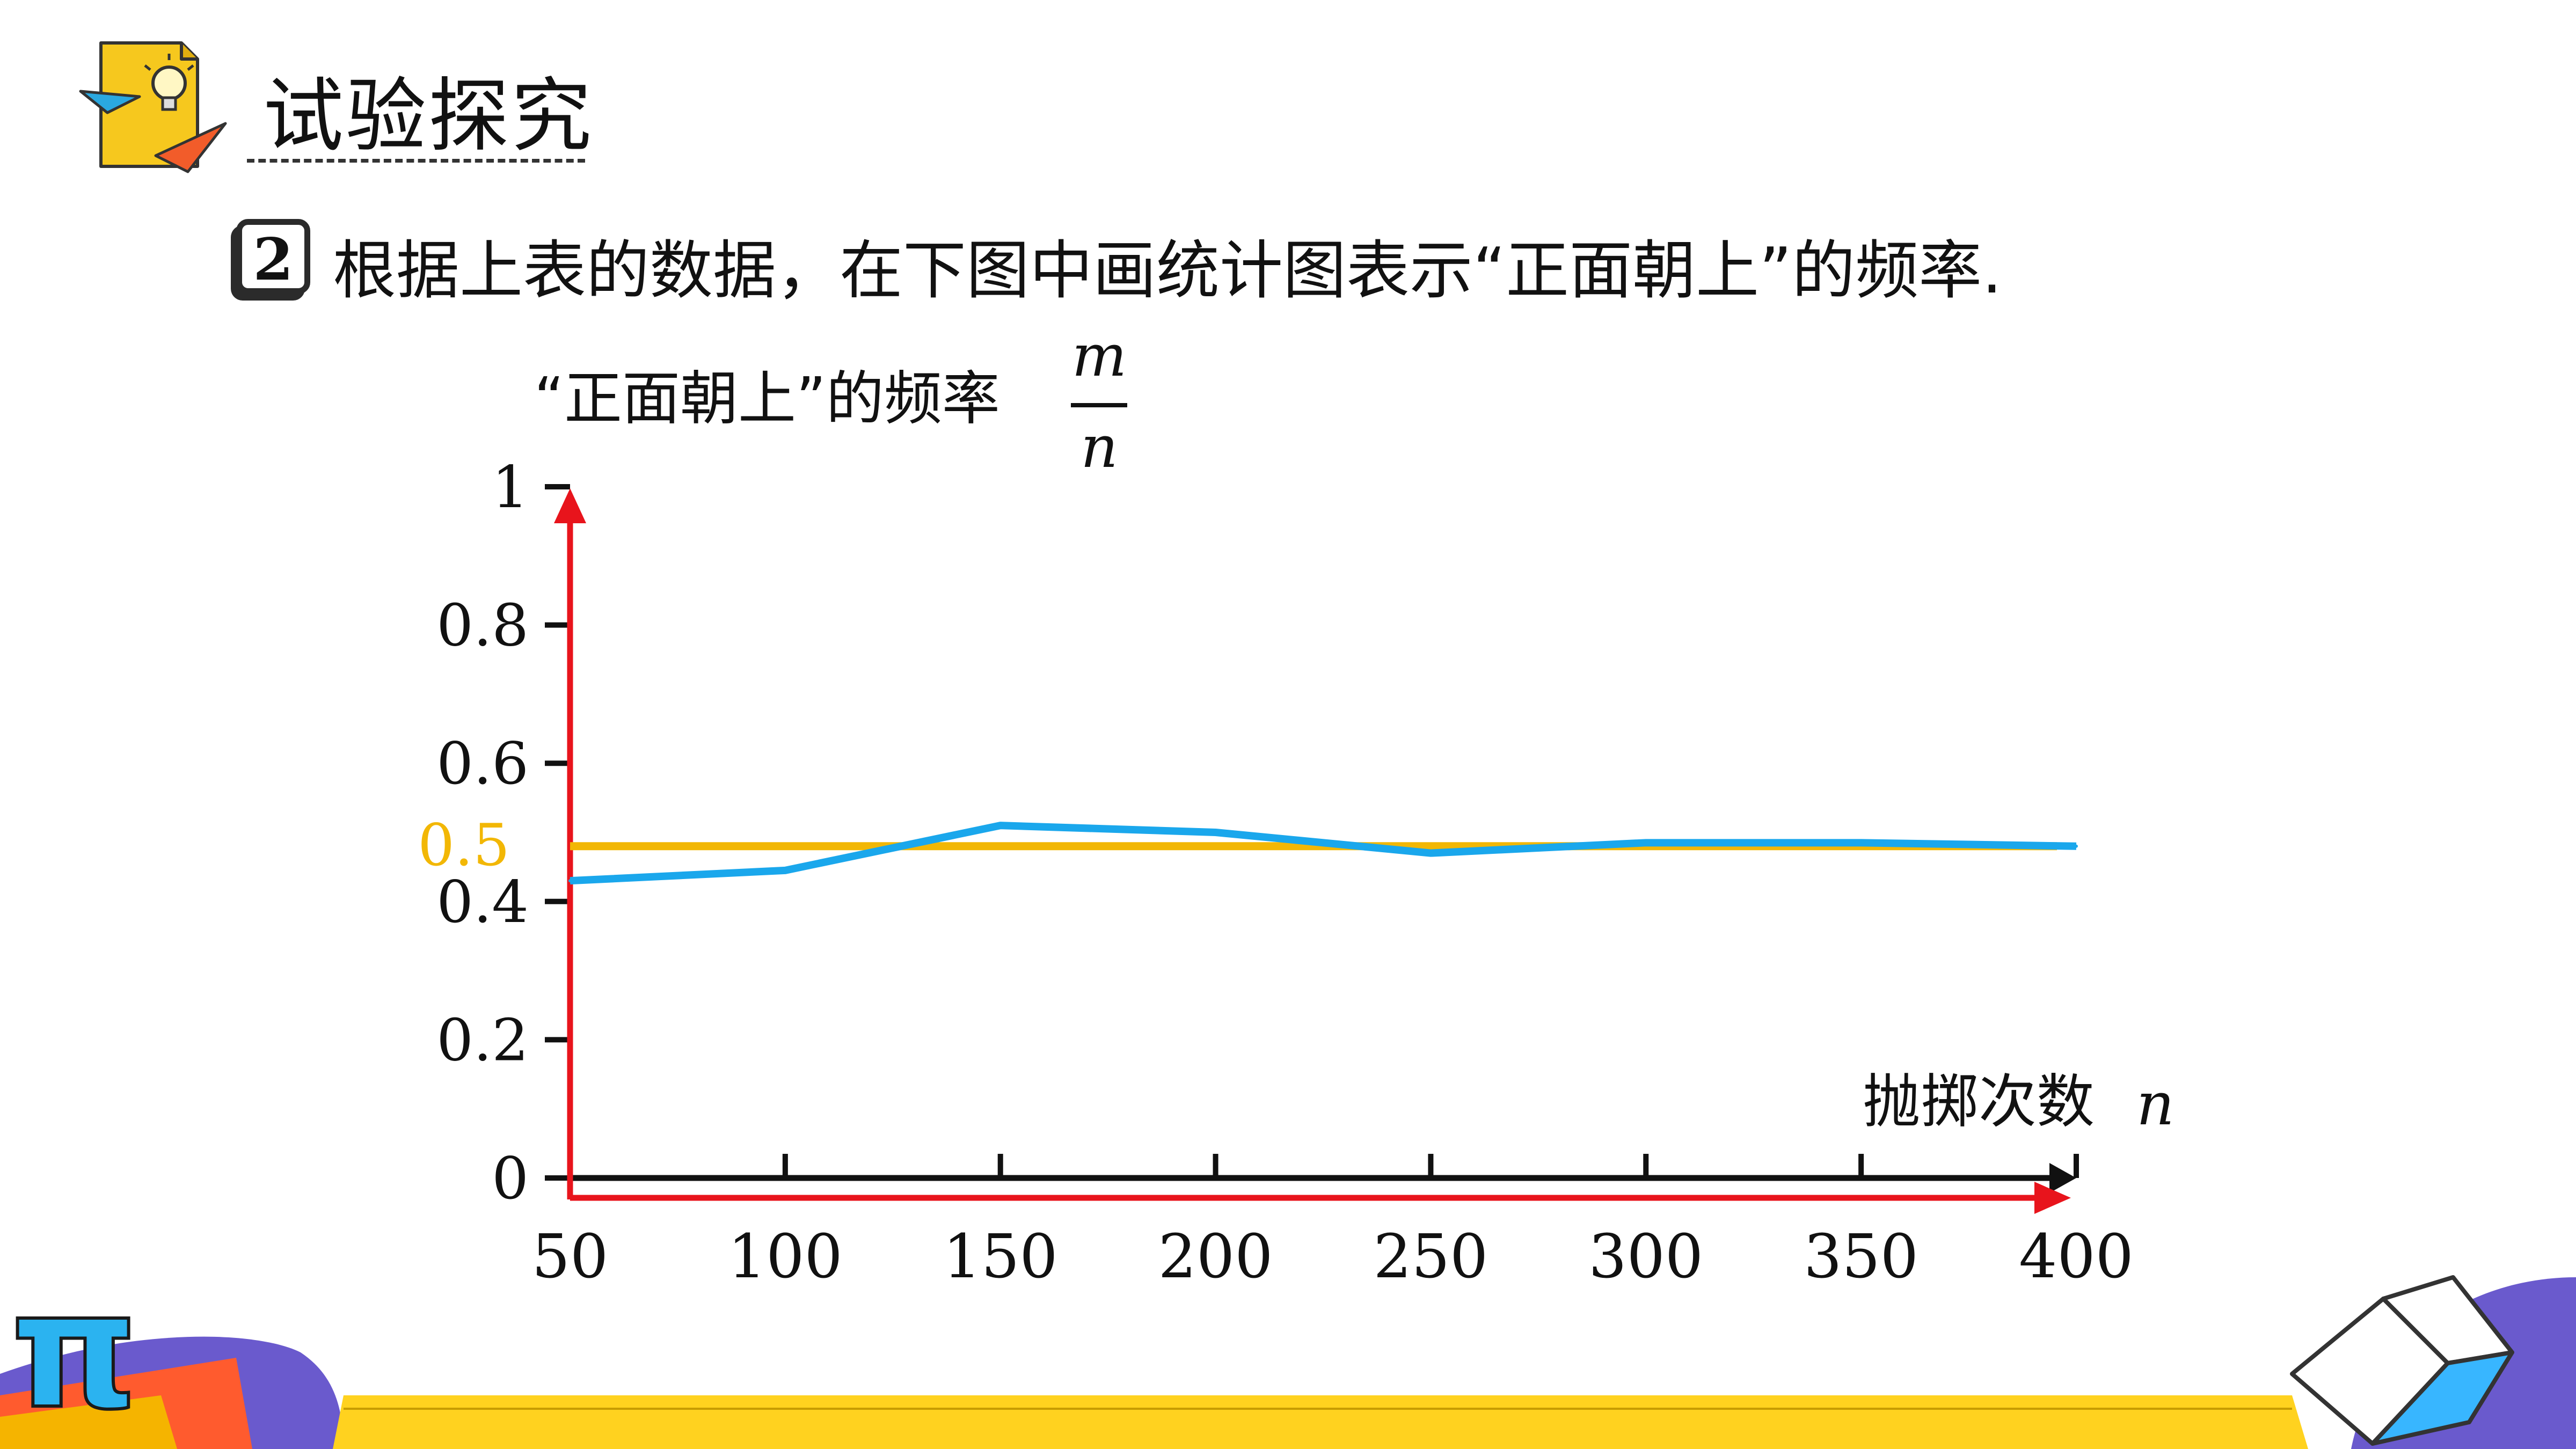 The height and width of the screenshot is (1449, 2576). I want to click on y-tick-label: 0, so click(510, 1178).